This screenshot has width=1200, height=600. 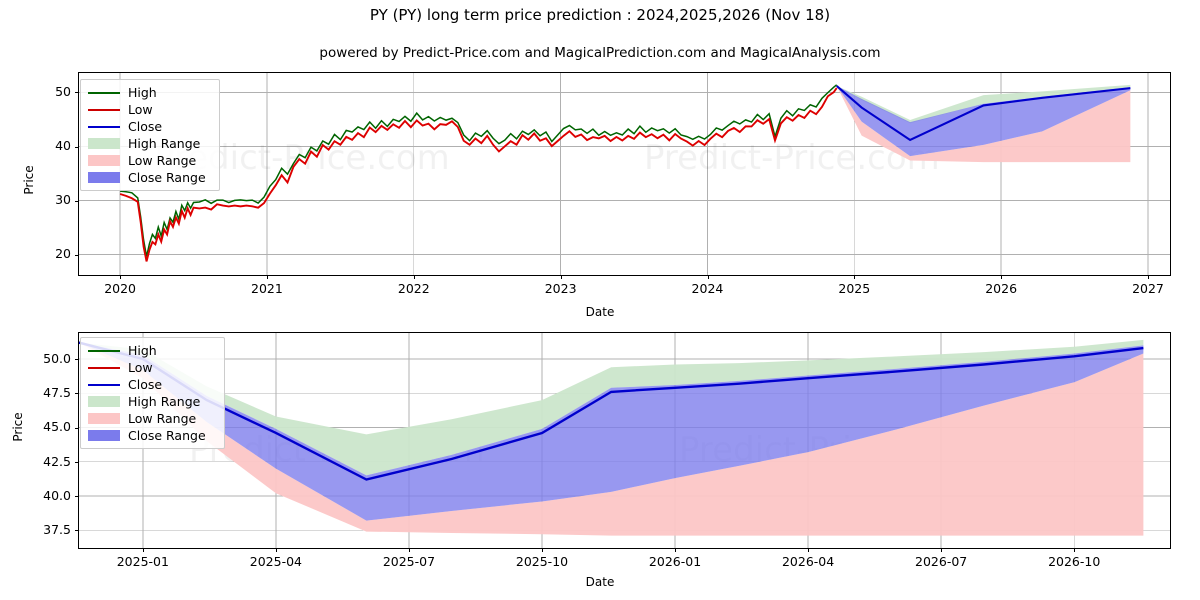 What do you see at coordinates (142, 561) in the screenshot?
I see `bottom-chart-x-tick-label: 2025-01` at bounding box center [142, 561].